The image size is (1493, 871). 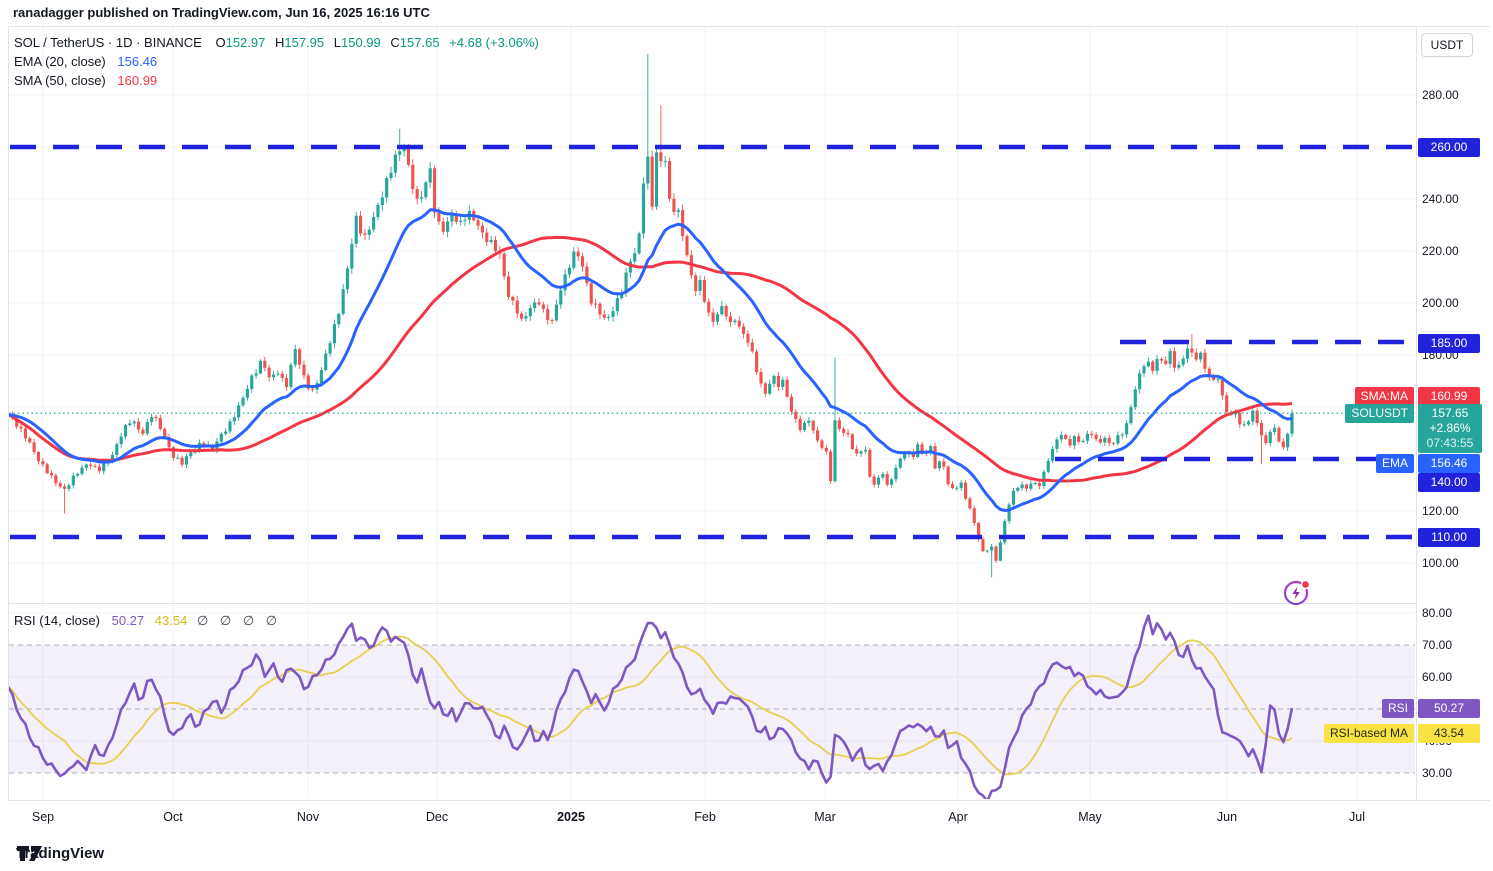 I want to click on ohlc-open: O152.97, so click(x=240, y=42).